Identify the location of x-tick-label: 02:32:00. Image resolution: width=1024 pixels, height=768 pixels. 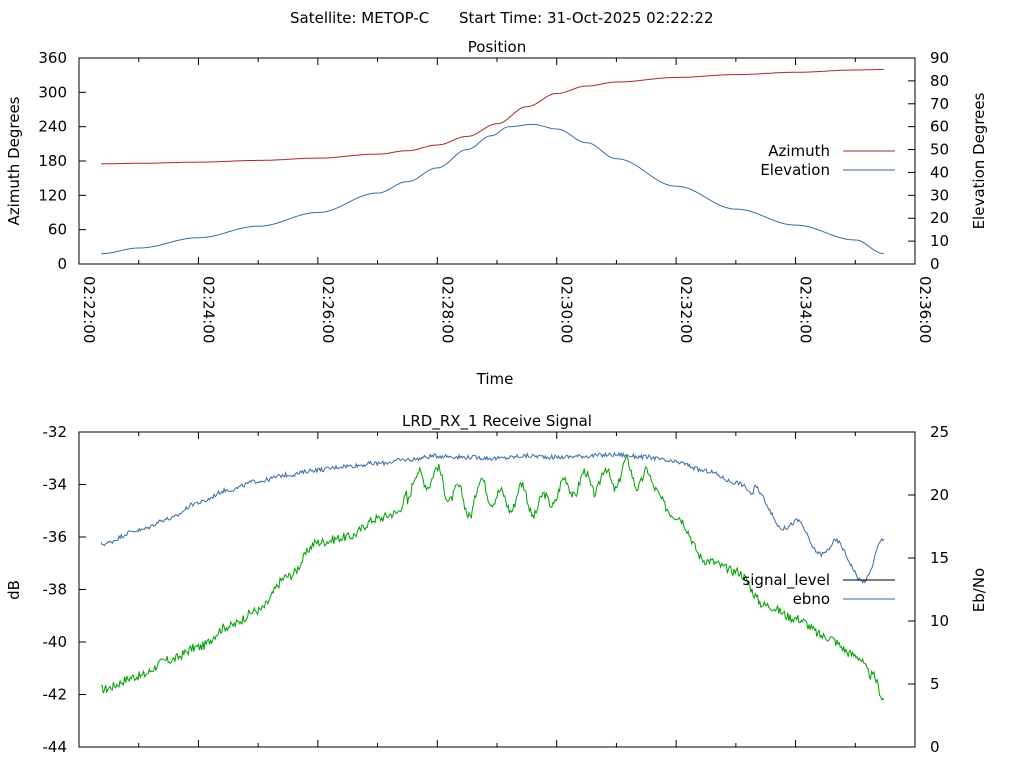
(686, 309).